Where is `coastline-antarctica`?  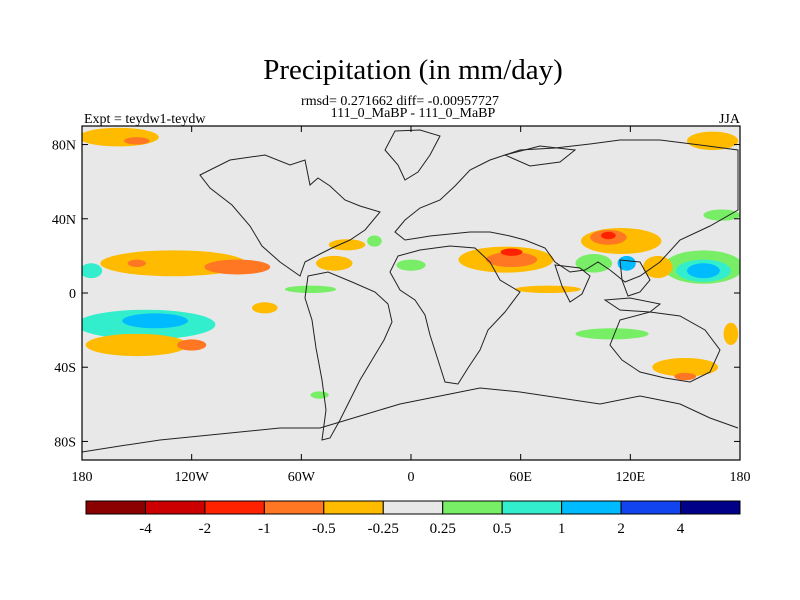
coastline-antarctica is located at coordinates (410, 420).